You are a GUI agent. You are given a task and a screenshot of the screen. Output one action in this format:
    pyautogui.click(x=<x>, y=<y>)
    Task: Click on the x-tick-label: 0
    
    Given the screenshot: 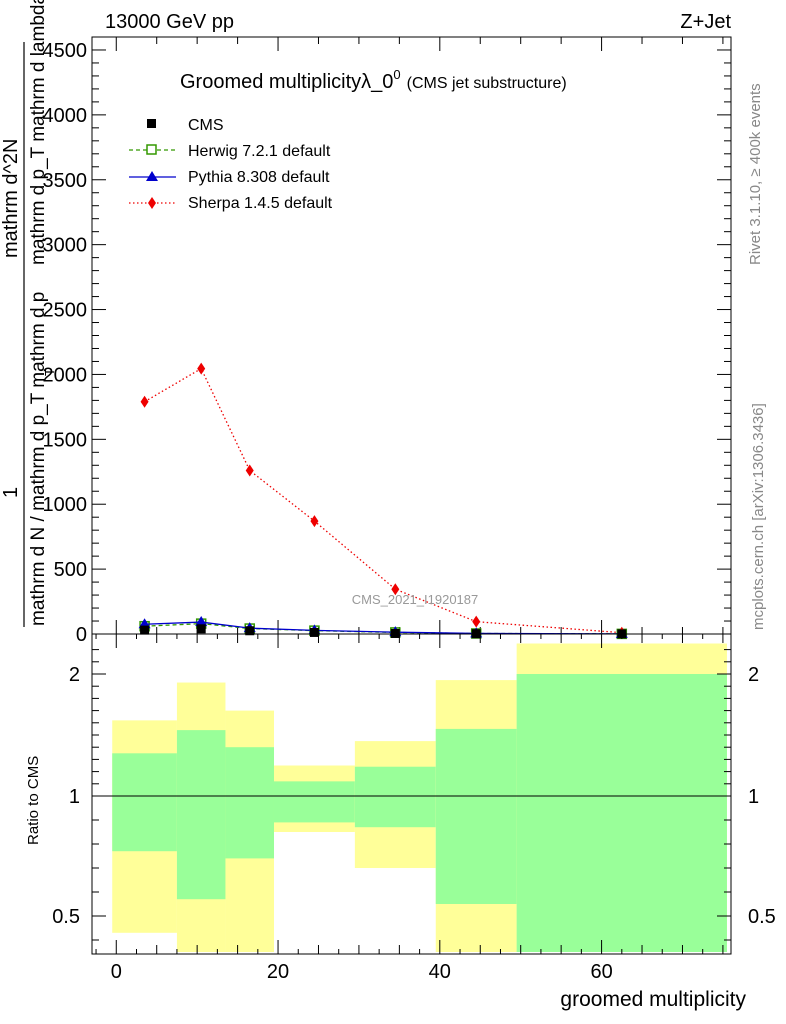 What is the action you would take?
    pyautogui.click(x=116, y=972)
    